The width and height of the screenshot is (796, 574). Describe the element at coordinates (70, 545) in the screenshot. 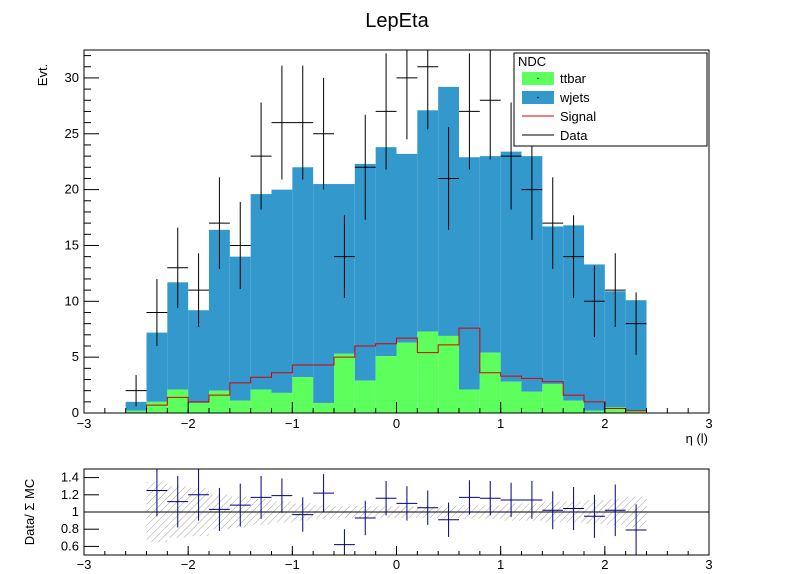

I see `ratio-y-tick-label: 0.6` at that location.